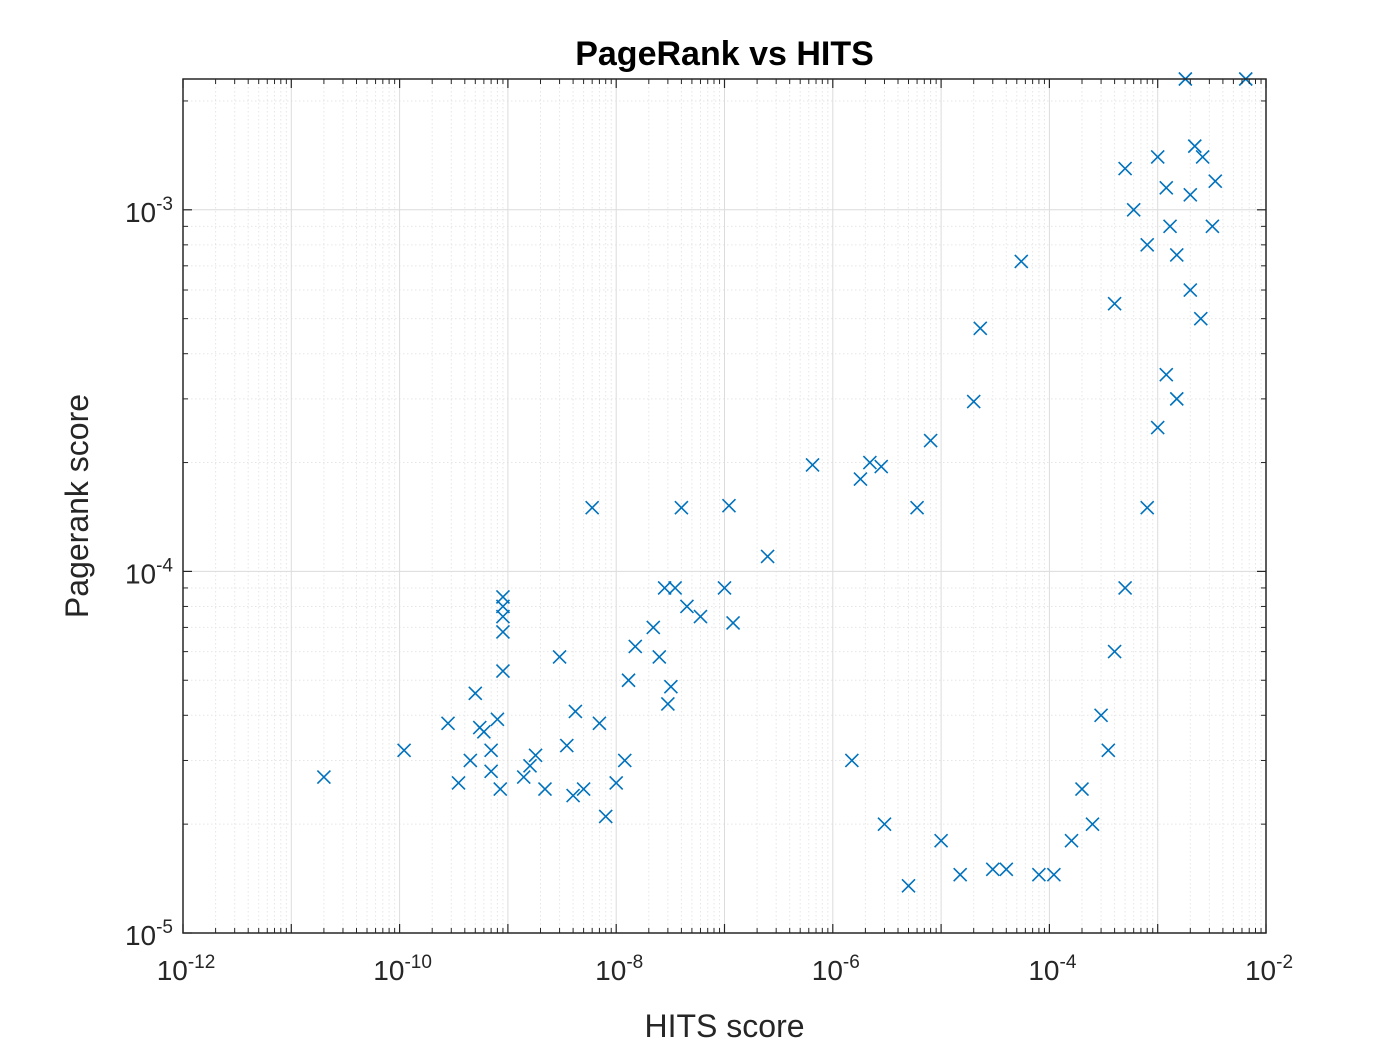 The height and width of the screenshot is (1050, 1400). Describe the element at coordinates (1052, 969) in the screenshot. I see `x-tick-label: 10⁻⁴` at that location.